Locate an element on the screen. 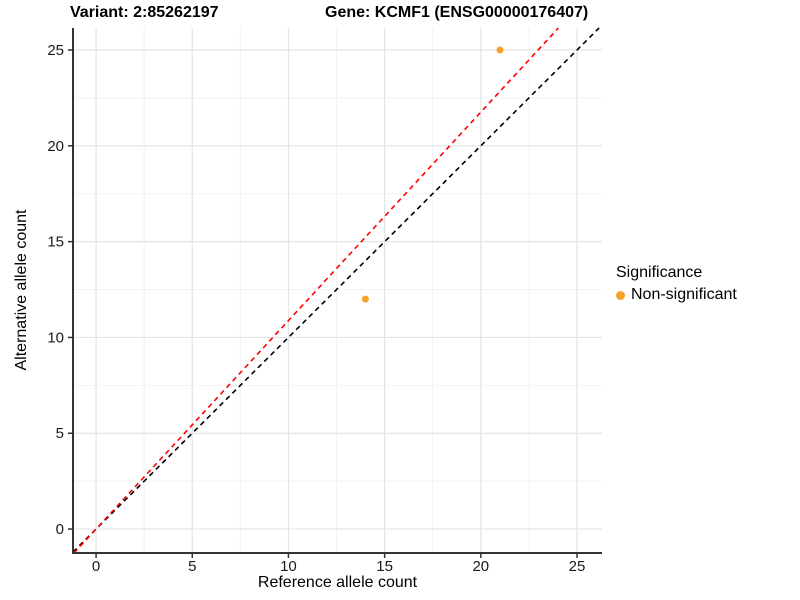 The image size is (800, 600). x-tick-label: 5 is located at coordinates (192, 566).